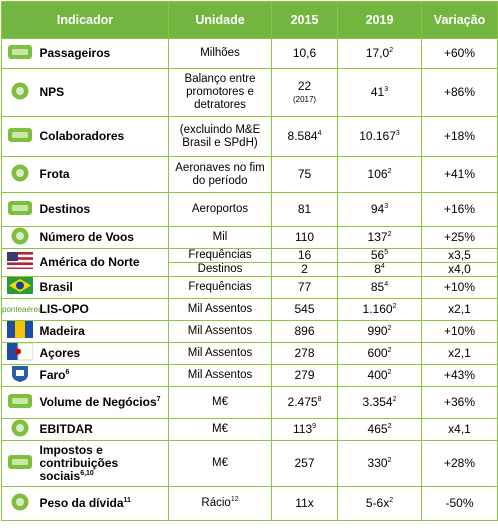 The width and height of the screenshot is (498, 532). What do you see at coordinates (249, 20) in the screenshot?
I see `header-row: Indicador Unidade 2015 2019 Variação` at bounding box center [249, 20].